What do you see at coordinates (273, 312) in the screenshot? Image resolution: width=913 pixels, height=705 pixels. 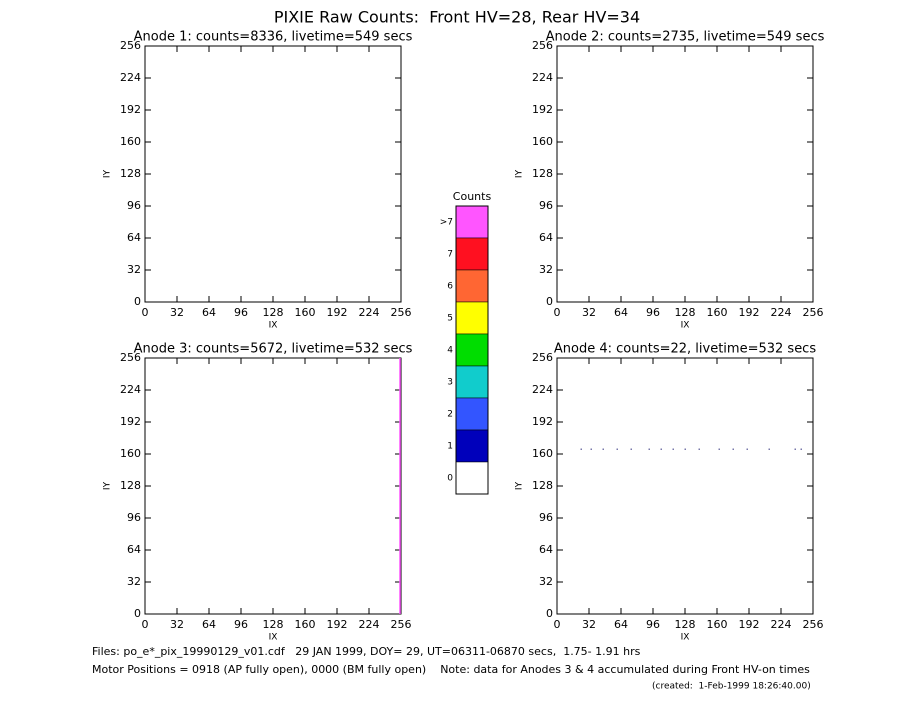 I see `x-tick-label: 128` at bounding box center [273, 312].